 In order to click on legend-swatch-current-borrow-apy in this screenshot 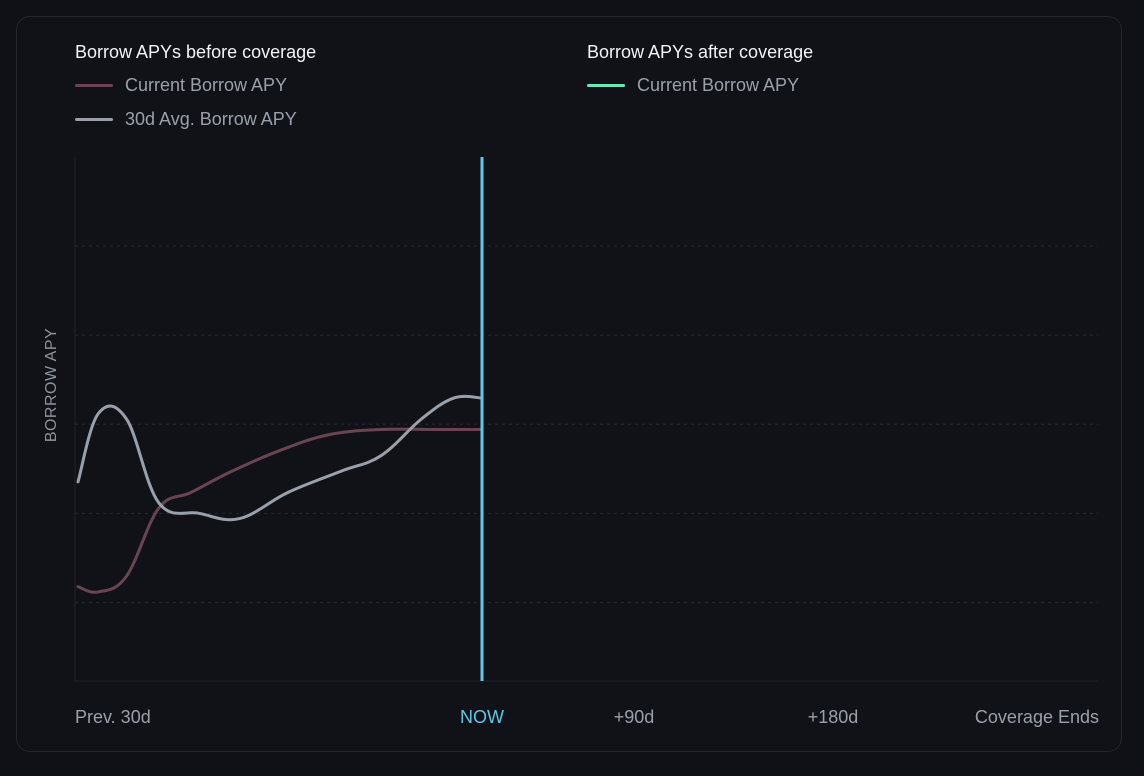, I will do `click(94, 85)`.